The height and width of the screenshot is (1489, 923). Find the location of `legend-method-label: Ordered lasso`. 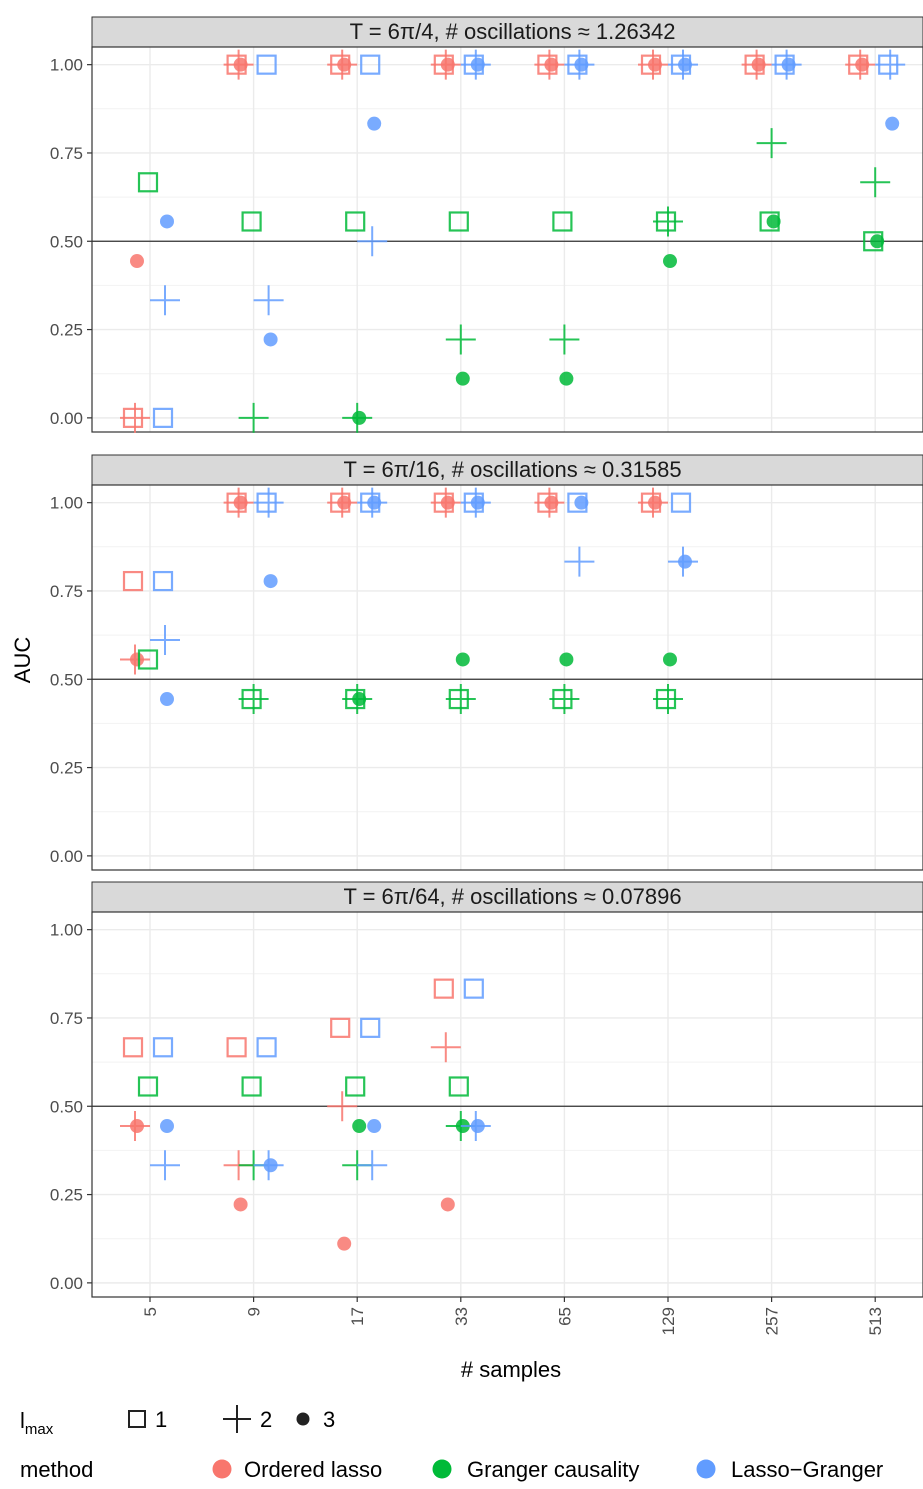

legend-method-label: Ordered lasso is located at coordinates (313, 1469).